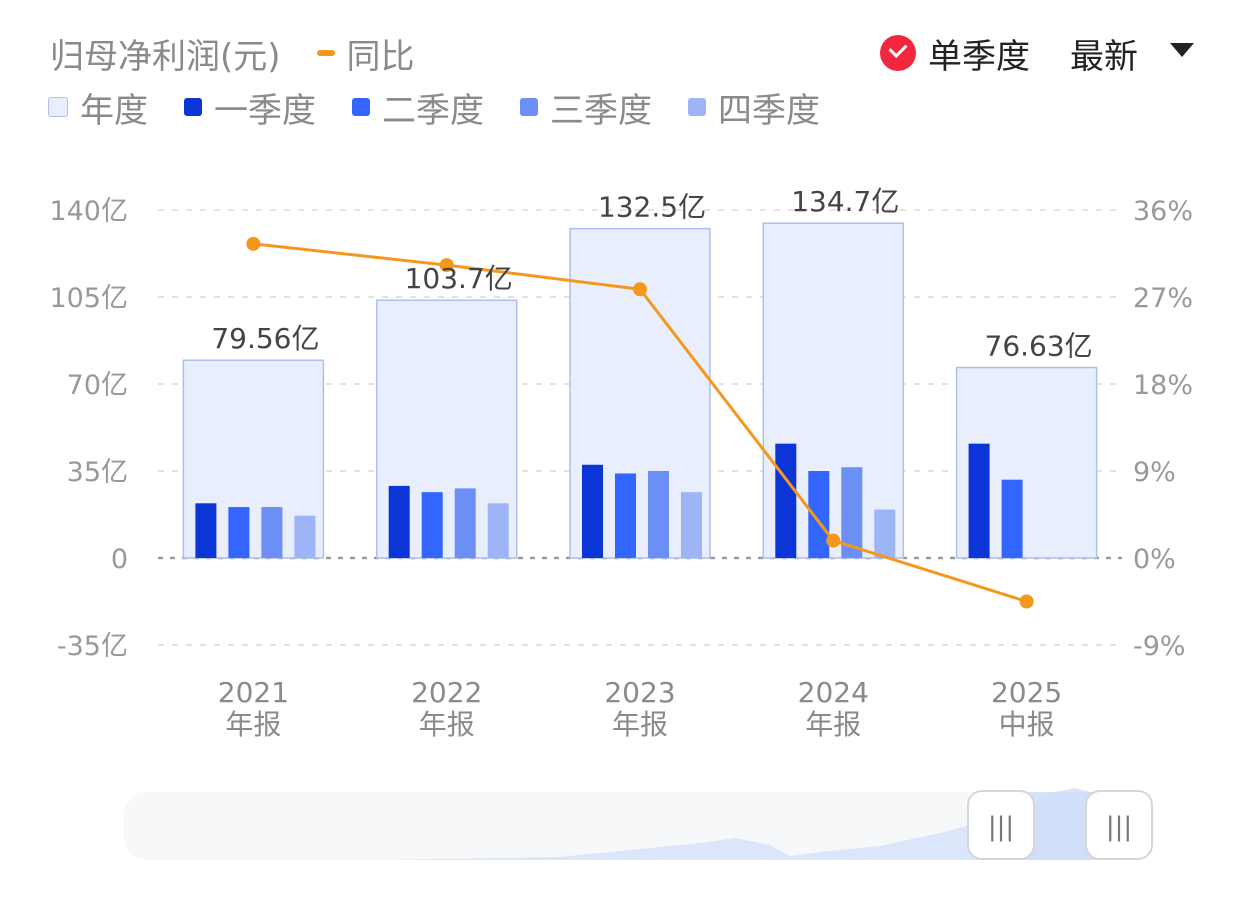 Image resolution: width=1242 pixels, height=905 pixels. I want to click on legend-item-annual: 年度, so click(98, 107).